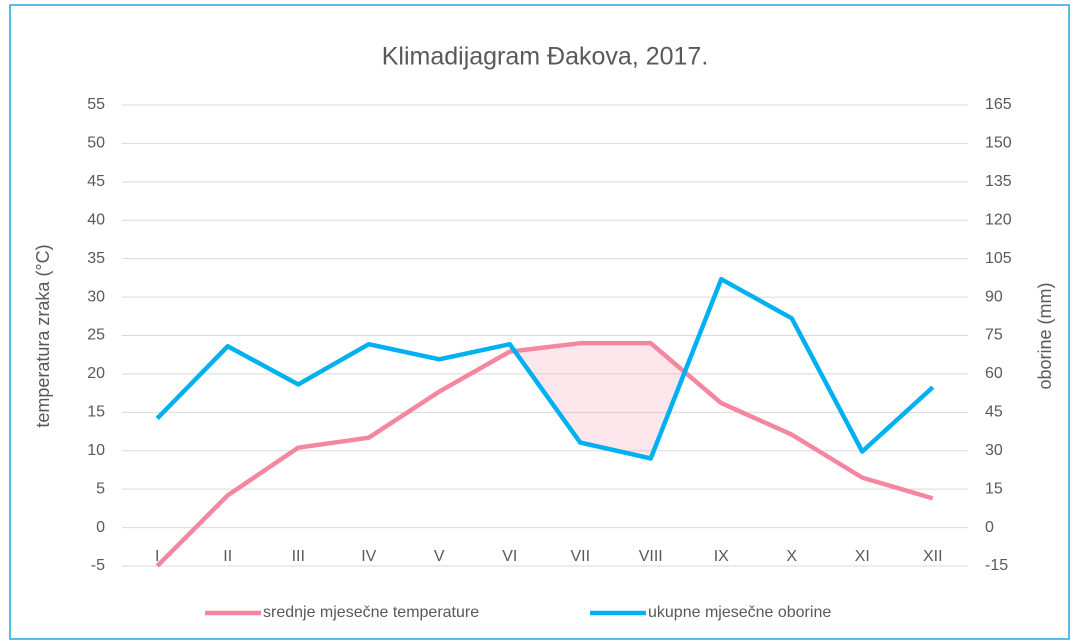 The image size is (1075, 643). I want to click on x-tick-label: VIII, so click(651, 556).